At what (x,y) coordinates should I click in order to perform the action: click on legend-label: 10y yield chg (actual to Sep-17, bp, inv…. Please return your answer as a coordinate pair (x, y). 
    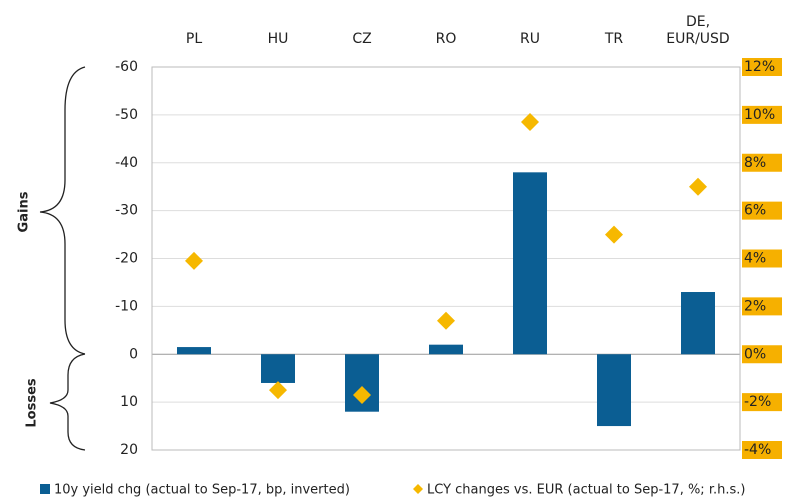
    Looking at the image, I should click on (202, 490).